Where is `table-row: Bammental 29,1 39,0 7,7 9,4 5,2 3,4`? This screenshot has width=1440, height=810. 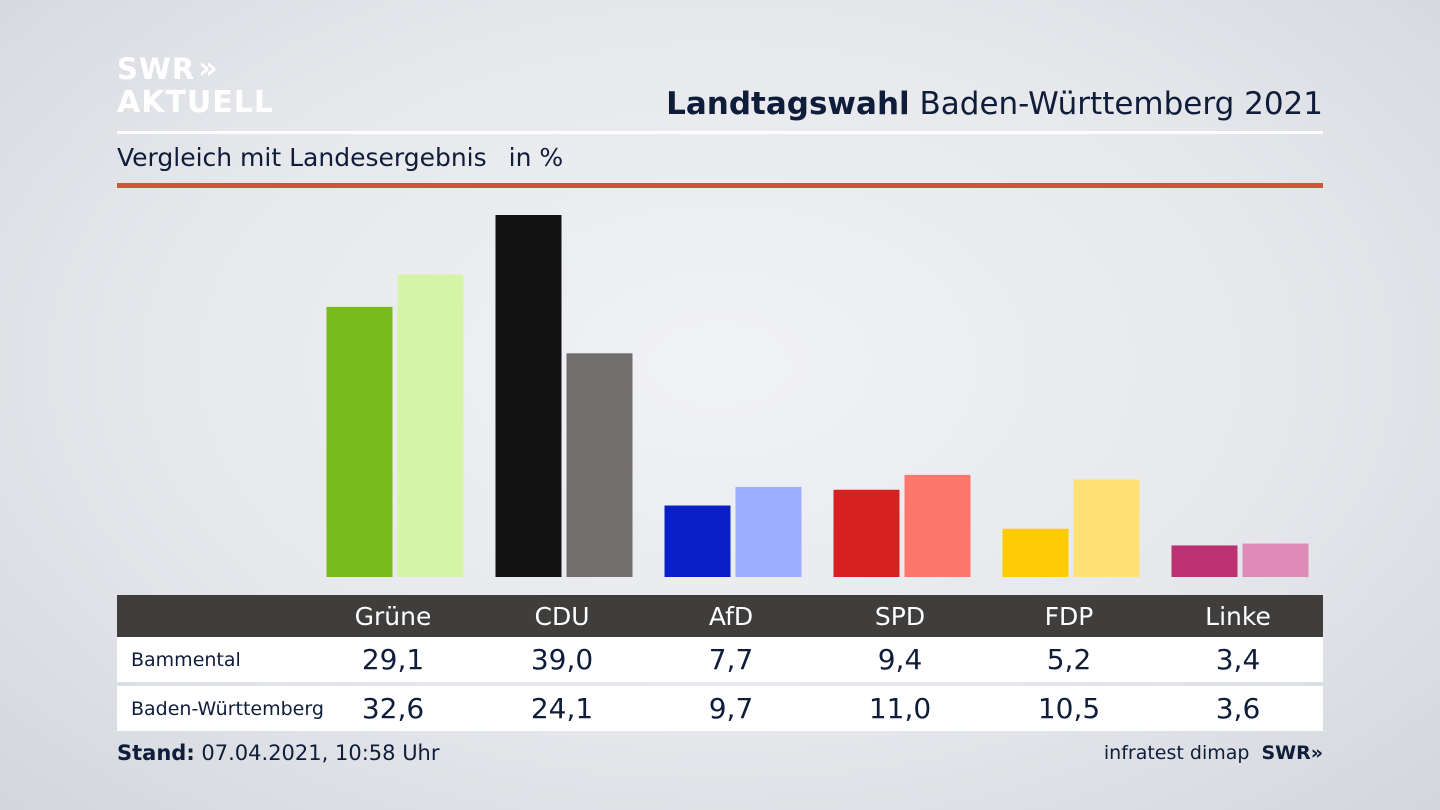 table-row: Bammental 29,1 39,0 7,7 9,4 5,2 3,4 is located at coordinates (720, 659).